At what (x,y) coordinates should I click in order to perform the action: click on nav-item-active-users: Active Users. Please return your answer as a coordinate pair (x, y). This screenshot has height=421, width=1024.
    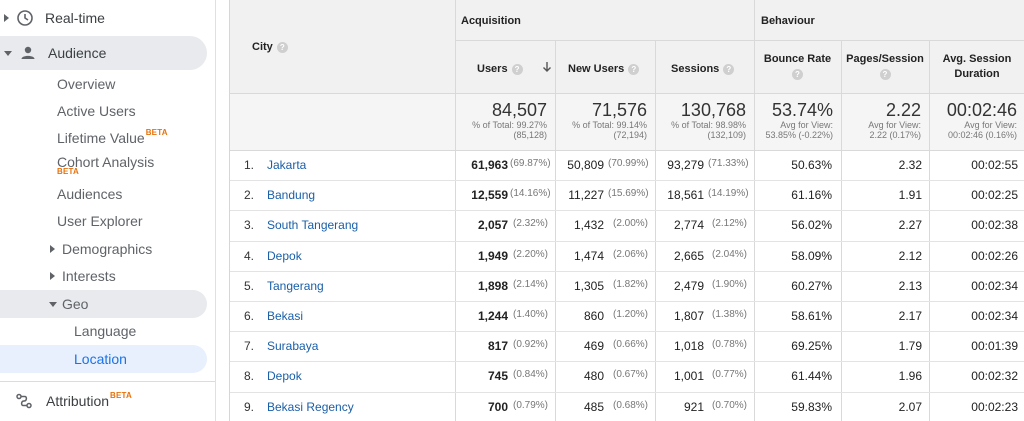
    Looking at the image, I should click on (96, 111).